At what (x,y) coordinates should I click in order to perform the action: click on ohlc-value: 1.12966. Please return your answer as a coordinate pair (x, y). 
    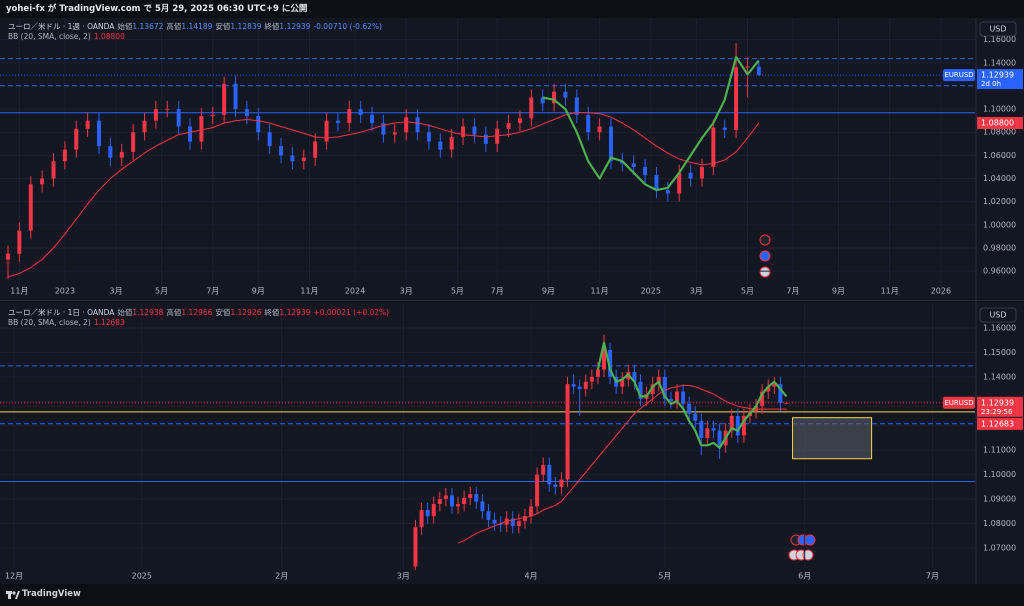
    Looking at the image, I should click on (197, 312).